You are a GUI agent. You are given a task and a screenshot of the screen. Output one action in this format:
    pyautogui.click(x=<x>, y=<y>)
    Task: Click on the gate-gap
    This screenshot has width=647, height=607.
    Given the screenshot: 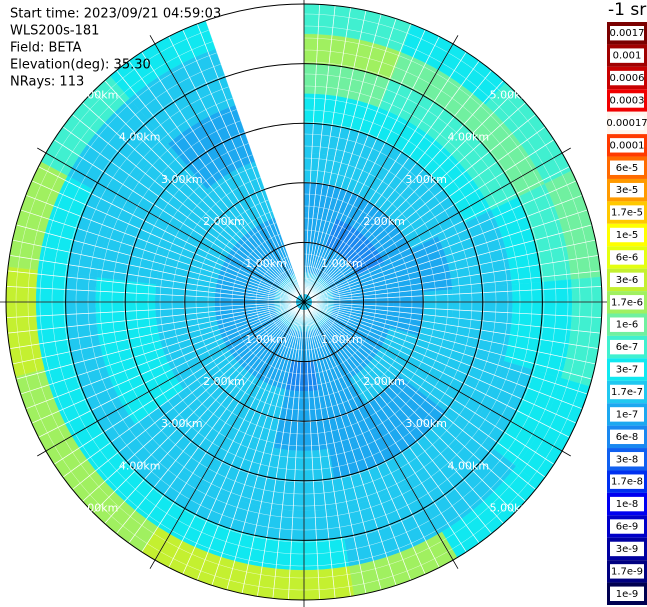 What is the action you would take?
    pyautogui.click(x=304, y=302)
    